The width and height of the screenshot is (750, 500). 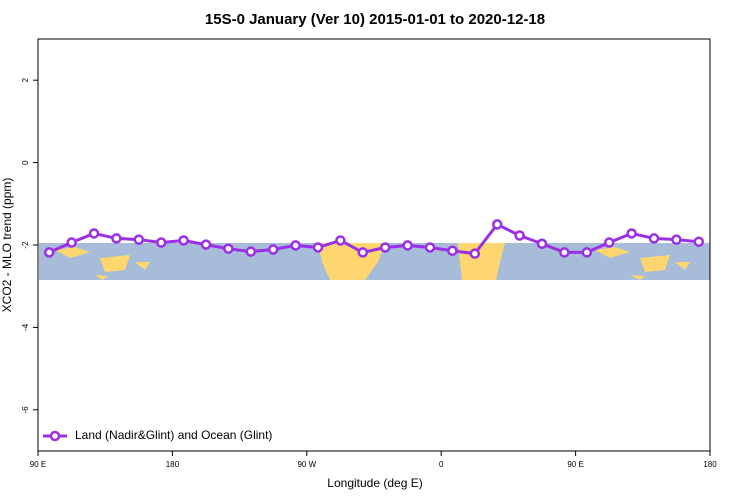 What do you see at coordinates (306, 464) in the screenshot?
I see `x-tick-label: 90 W` at bounding box center [306, 464].